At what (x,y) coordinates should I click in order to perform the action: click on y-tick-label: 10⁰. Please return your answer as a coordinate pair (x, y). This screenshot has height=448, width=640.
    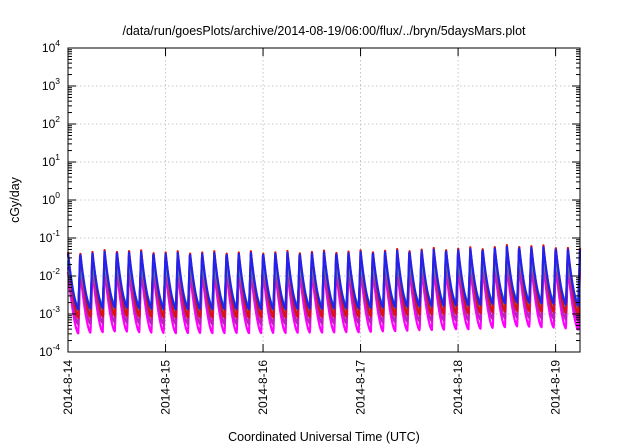
    Looking at the image, I should click on (51, 198).